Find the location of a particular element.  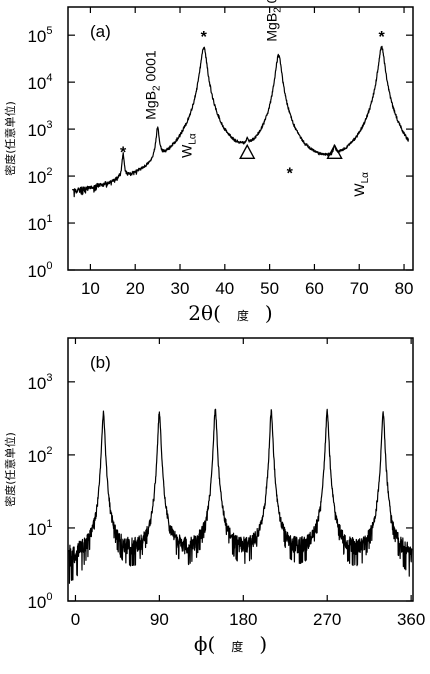

x-tick-label: 180 is located at coordinates (243, 619).